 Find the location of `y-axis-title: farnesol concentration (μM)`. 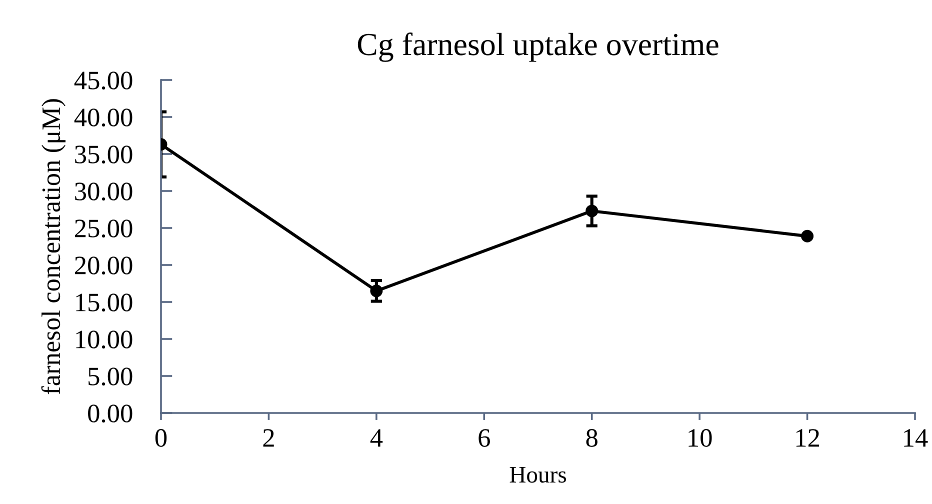

y-axis-title: farnesol concentration (μM) is located at coordinates (53, 246).